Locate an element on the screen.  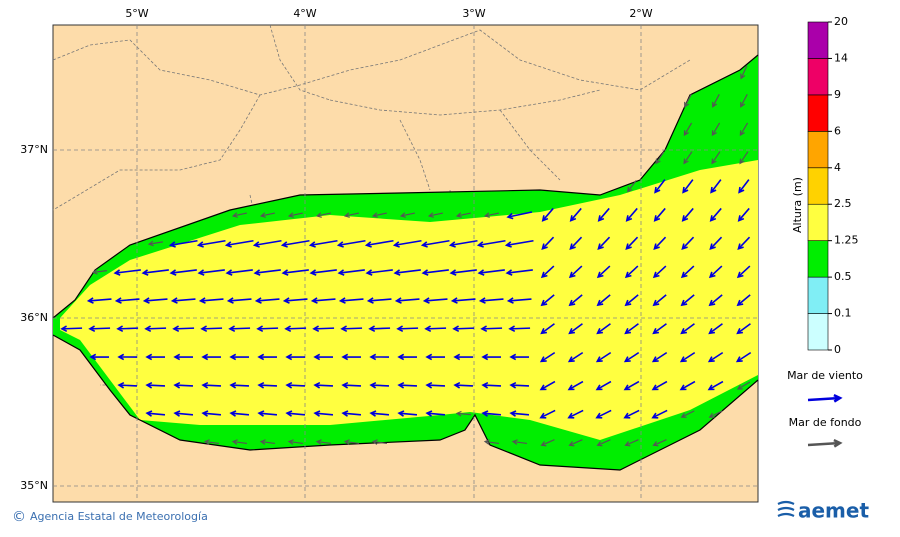
lon-label: 5°W is located at coordinates (136, 13).